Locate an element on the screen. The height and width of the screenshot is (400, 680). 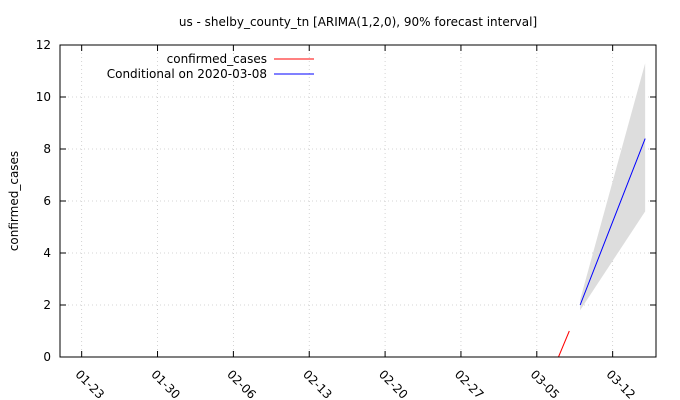
x-tick-label: 03-12 is located at coordinates (621, 383).